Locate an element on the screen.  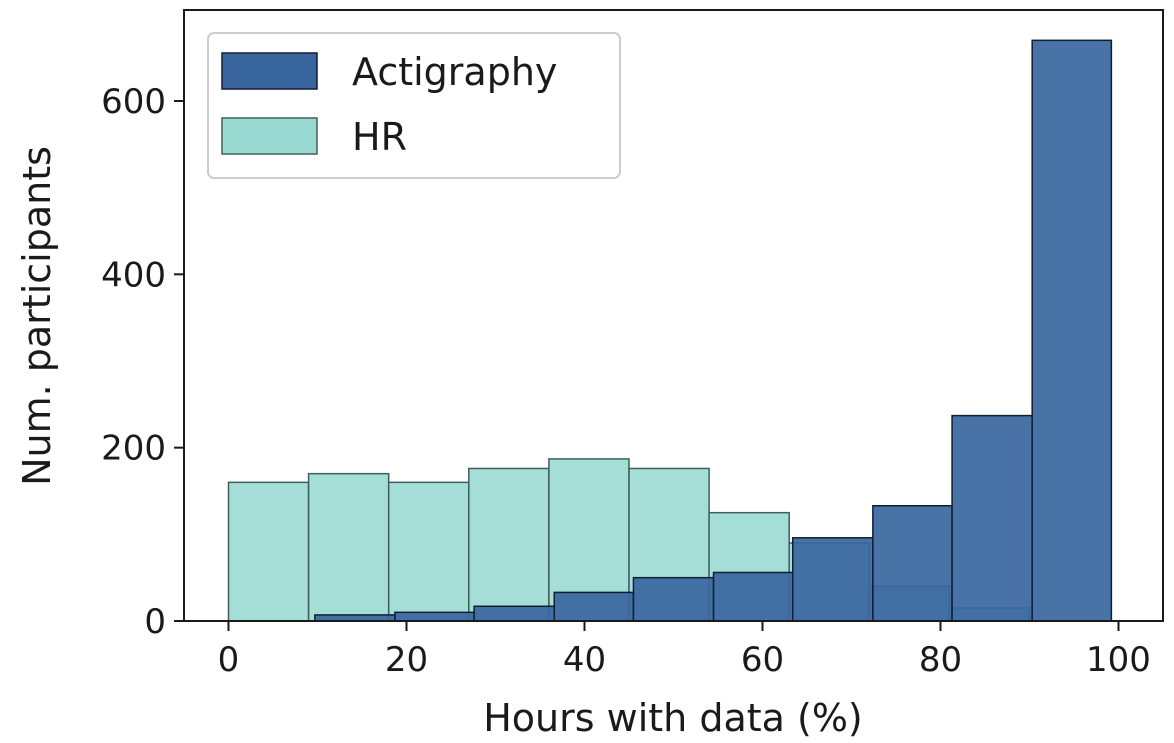
x-tick-label-40: 40 is located at coordinates (584, 660).